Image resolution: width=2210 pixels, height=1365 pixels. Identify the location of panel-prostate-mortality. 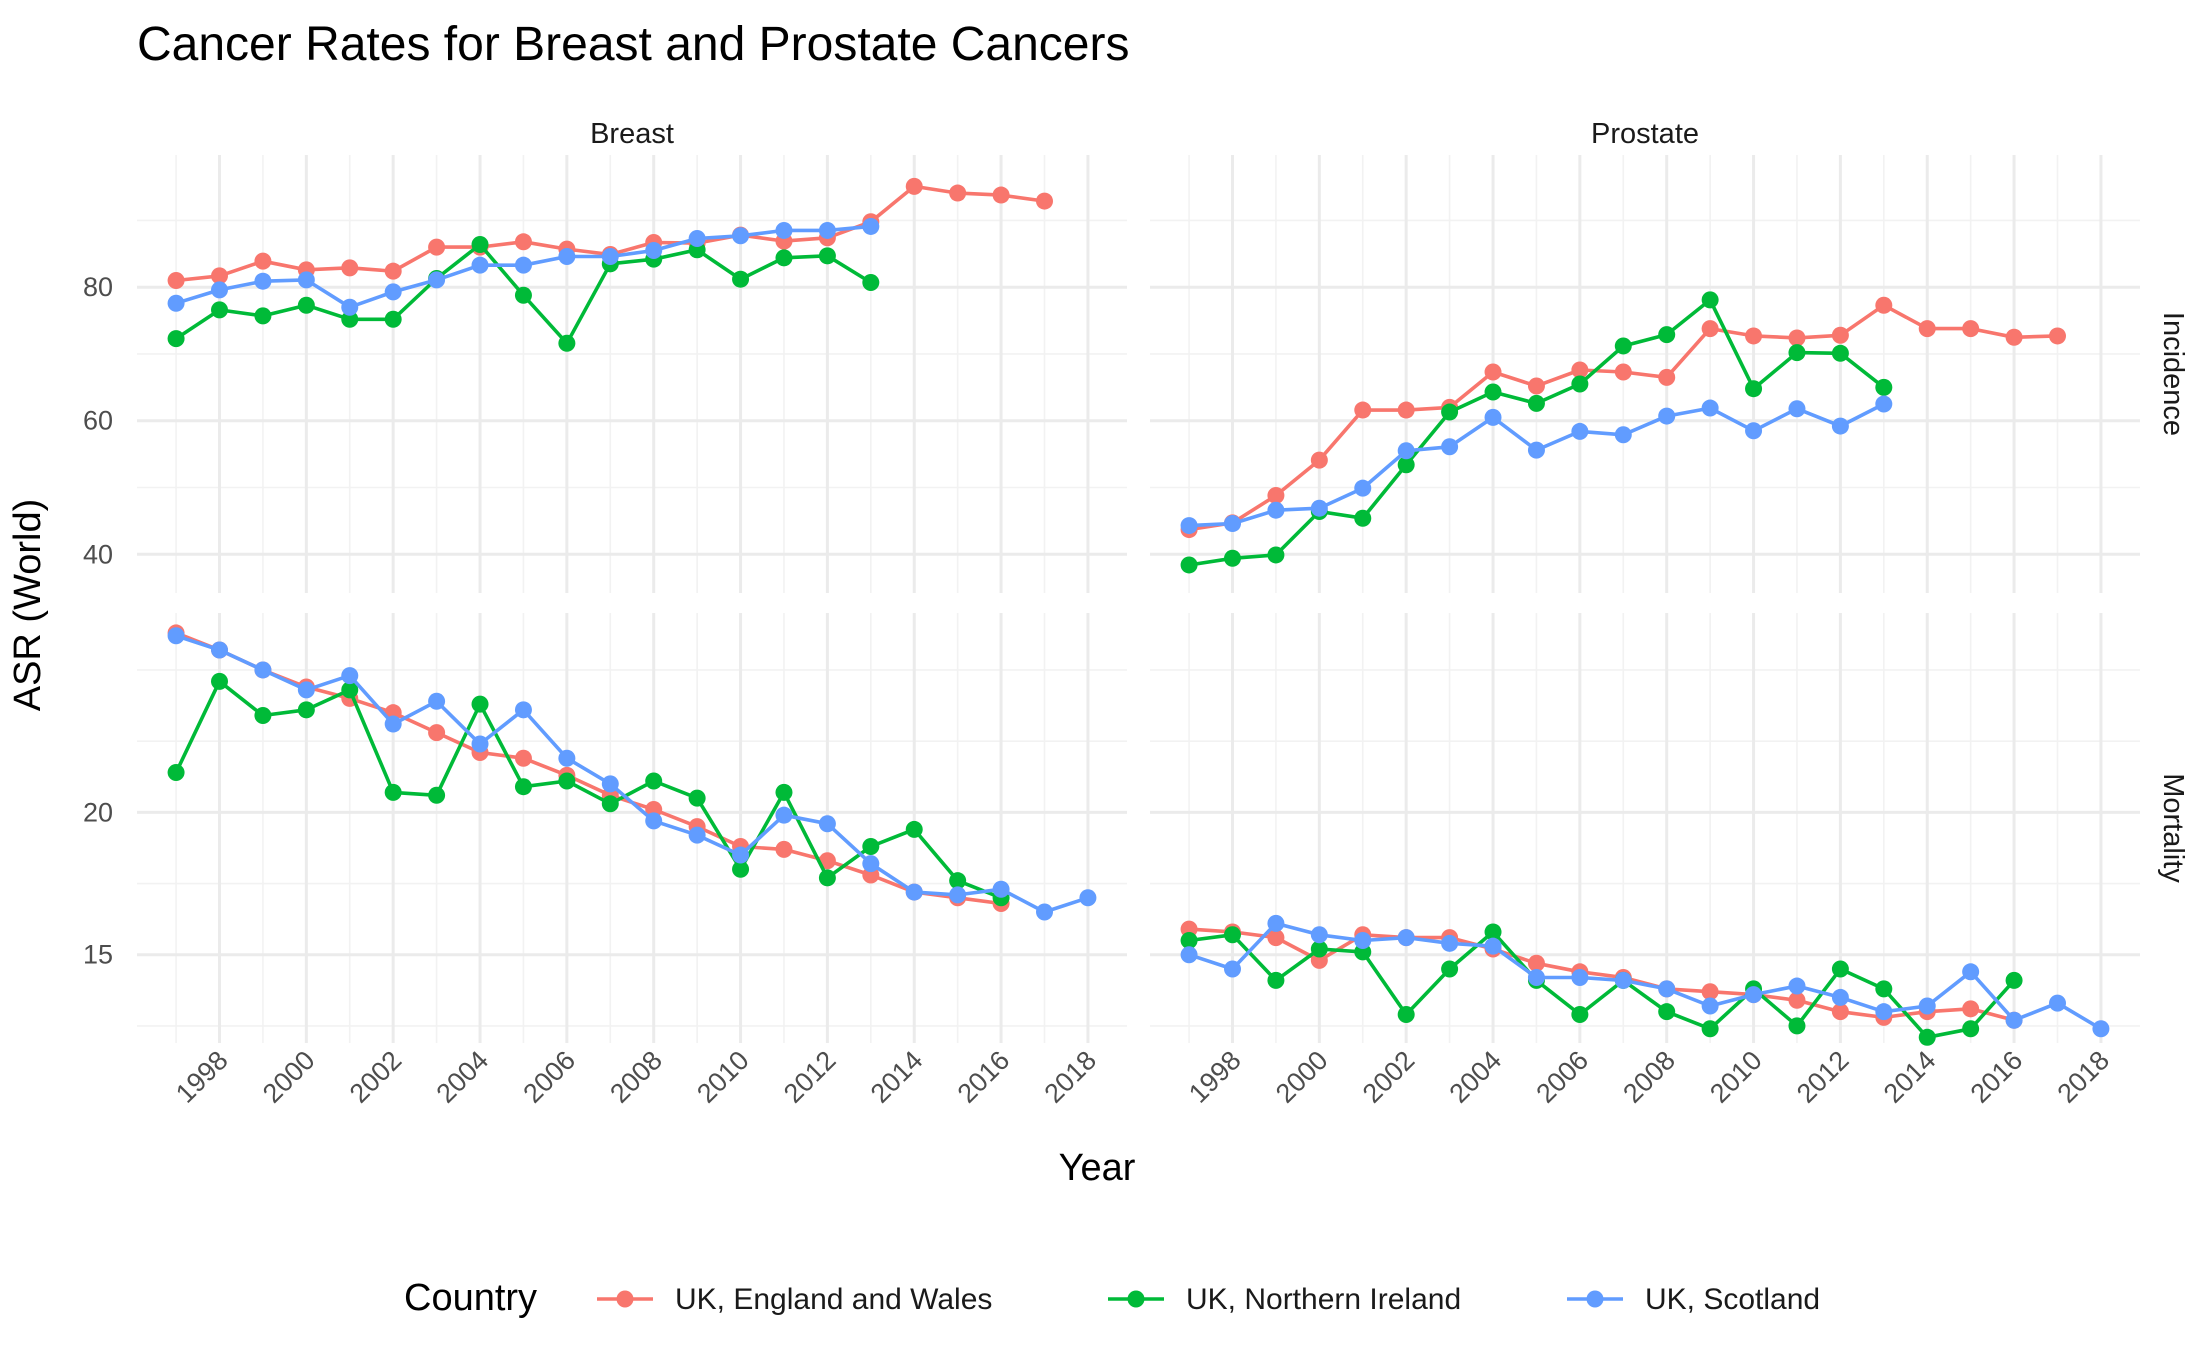
(1645, 829).